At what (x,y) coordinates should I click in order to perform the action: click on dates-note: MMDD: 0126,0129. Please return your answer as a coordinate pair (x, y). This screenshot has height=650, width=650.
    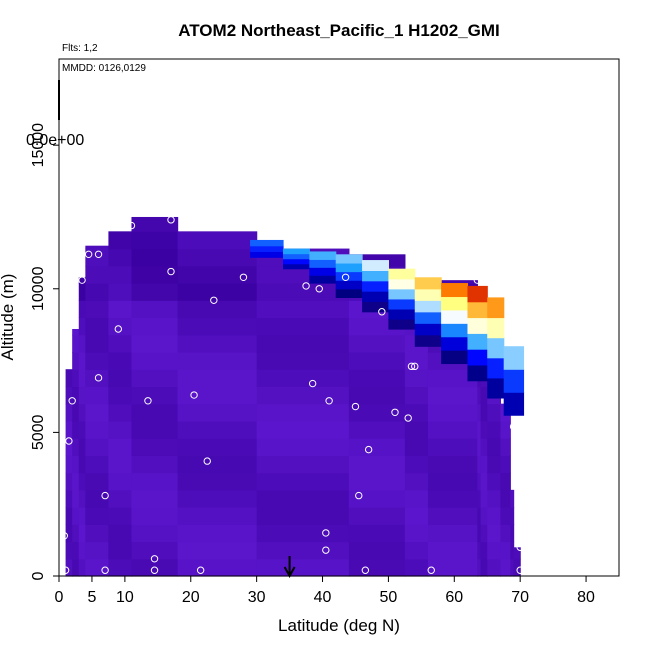
    Looking at the image, I should click on (104, 68).